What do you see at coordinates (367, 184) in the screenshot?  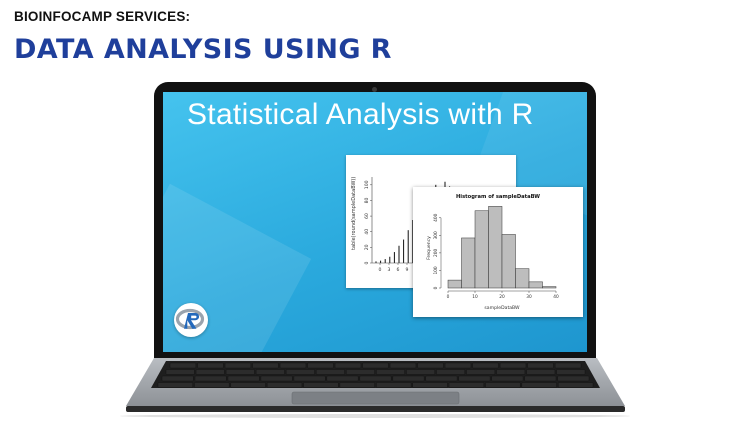 I see `back-ytick-label: 100` at bounding box center [367, 184].